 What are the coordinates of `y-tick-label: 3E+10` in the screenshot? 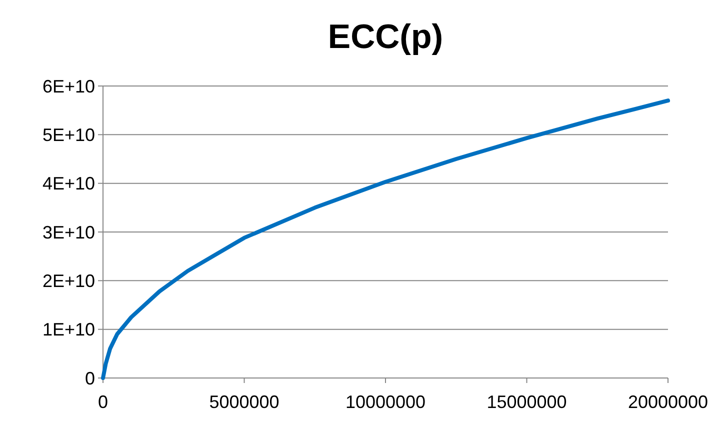 It's located at (68, 232).